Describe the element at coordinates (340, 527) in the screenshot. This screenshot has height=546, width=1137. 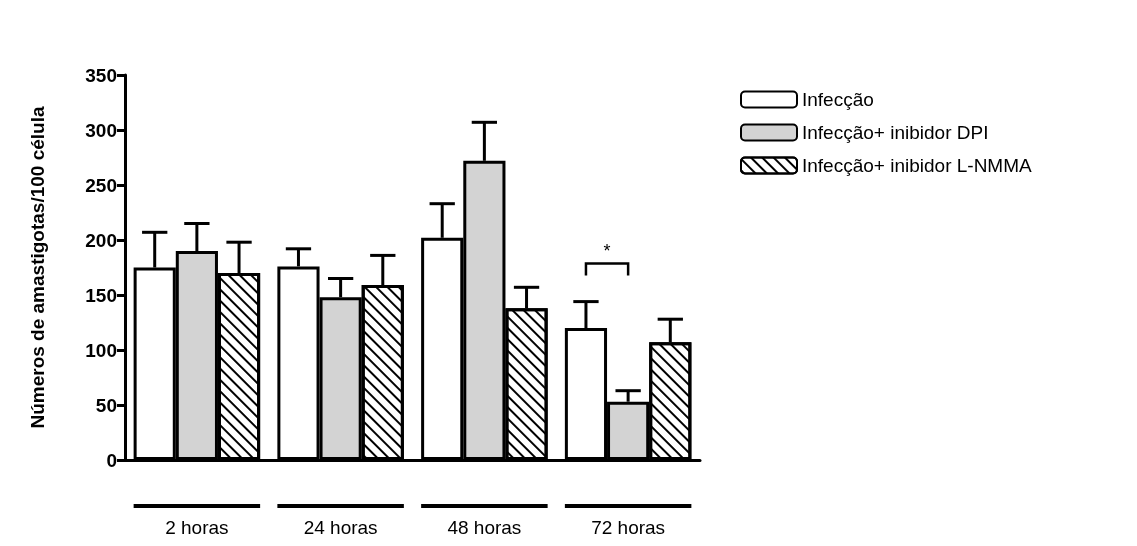
I see `x-tick-label: 24 horas` at that location.